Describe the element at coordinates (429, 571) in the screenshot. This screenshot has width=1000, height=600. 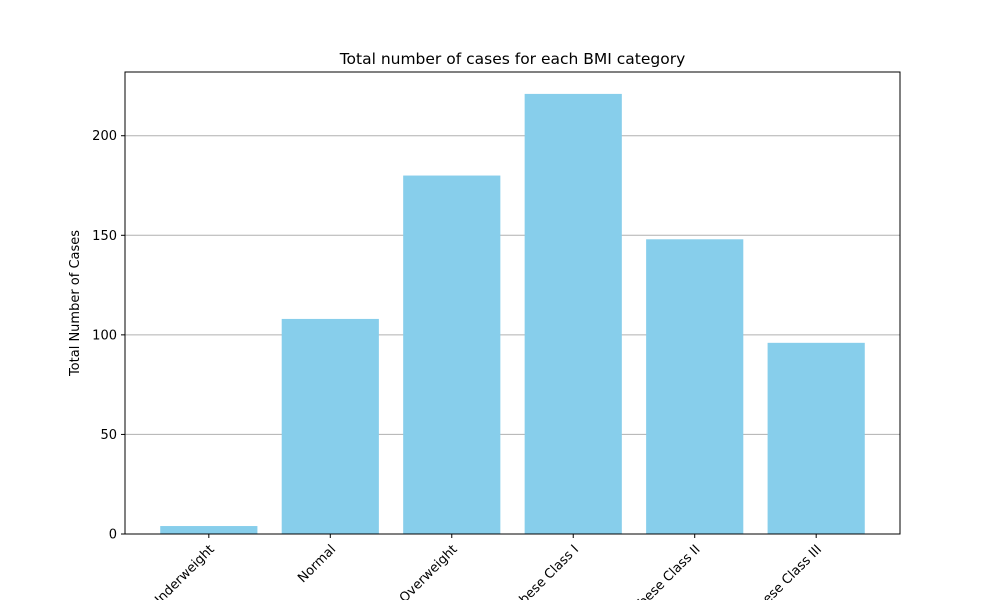
I see `x-tick-label: Overweight` at that location.